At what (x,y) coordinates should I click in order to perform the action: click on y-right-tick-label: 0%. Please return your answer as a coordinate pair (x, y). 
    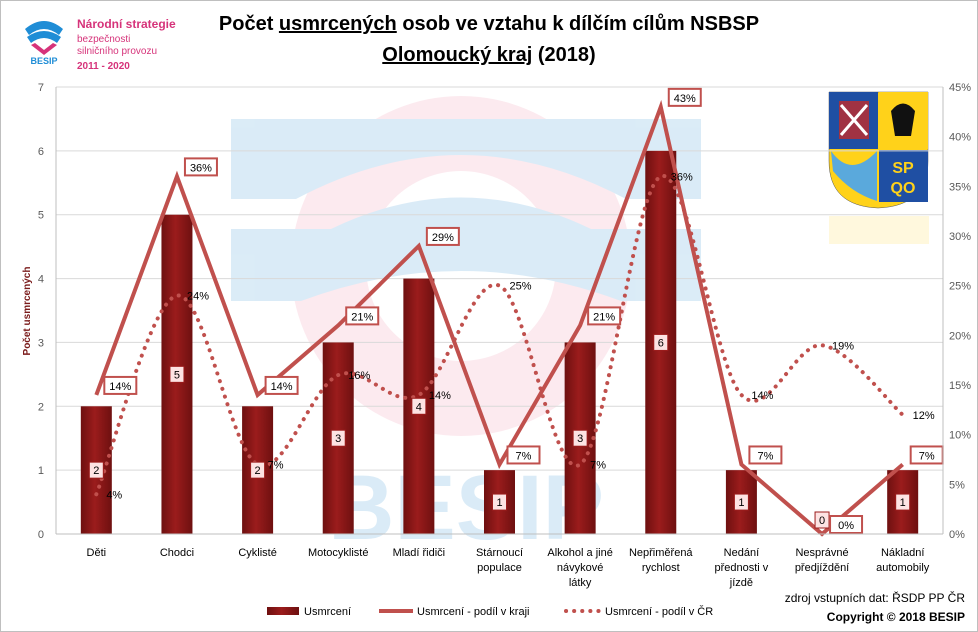
    Looking at the image, I should click on (957, 535).